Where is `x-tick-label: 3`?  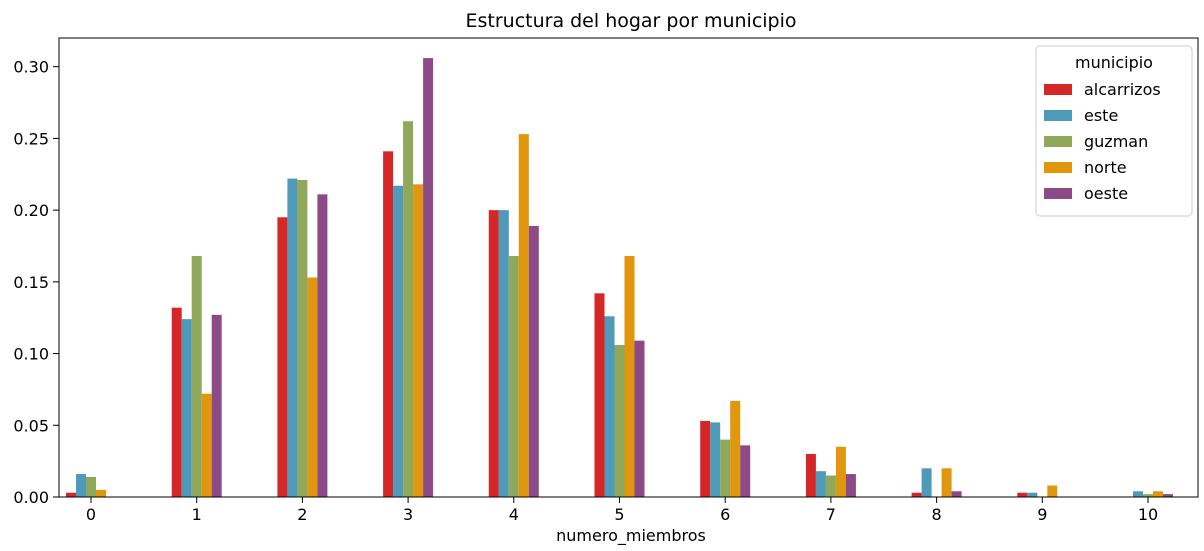
x-tick-label: 3 is located at coordinates (408, 514).